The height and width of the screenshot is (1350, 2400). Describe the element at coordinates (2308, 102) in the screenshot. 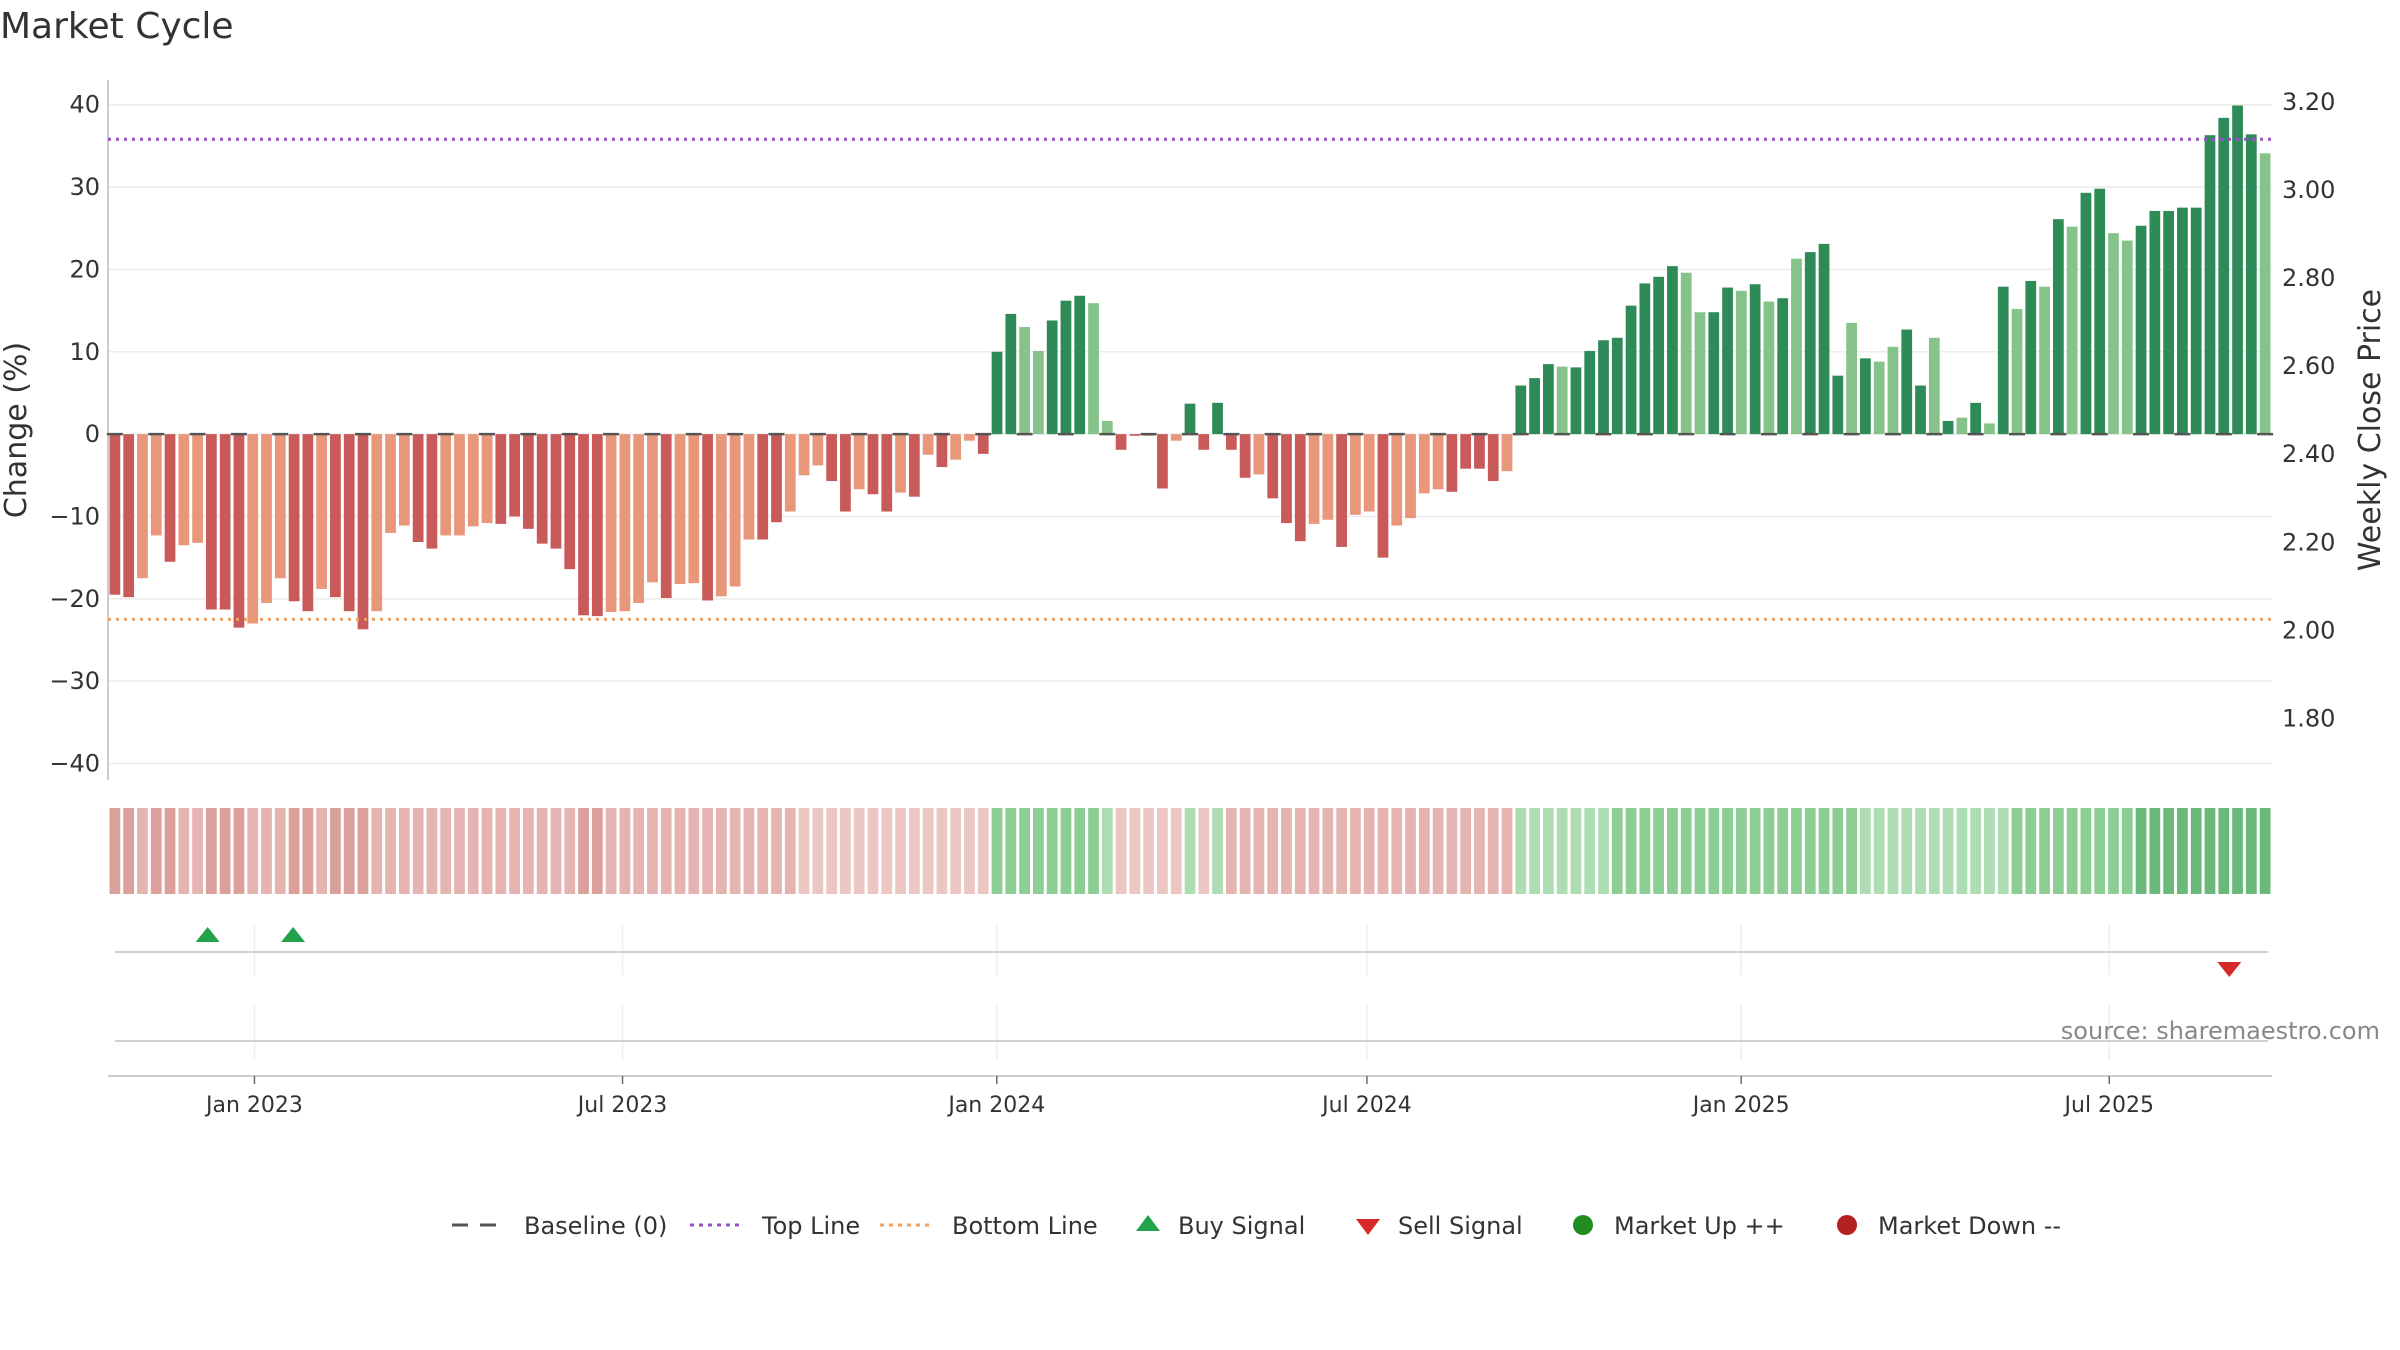

I see `y2-tick-label: 3.20` at that location.